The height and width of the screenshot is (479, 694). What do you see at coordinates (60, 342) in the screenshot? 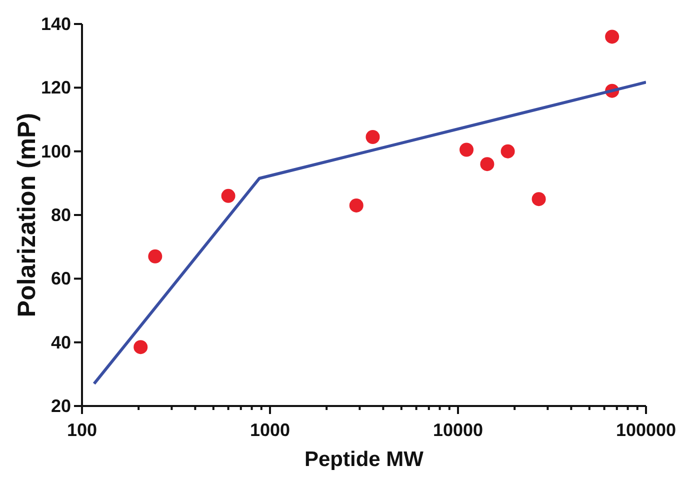
I see `y-tick-label: 40` at bounding box center [60, 342].